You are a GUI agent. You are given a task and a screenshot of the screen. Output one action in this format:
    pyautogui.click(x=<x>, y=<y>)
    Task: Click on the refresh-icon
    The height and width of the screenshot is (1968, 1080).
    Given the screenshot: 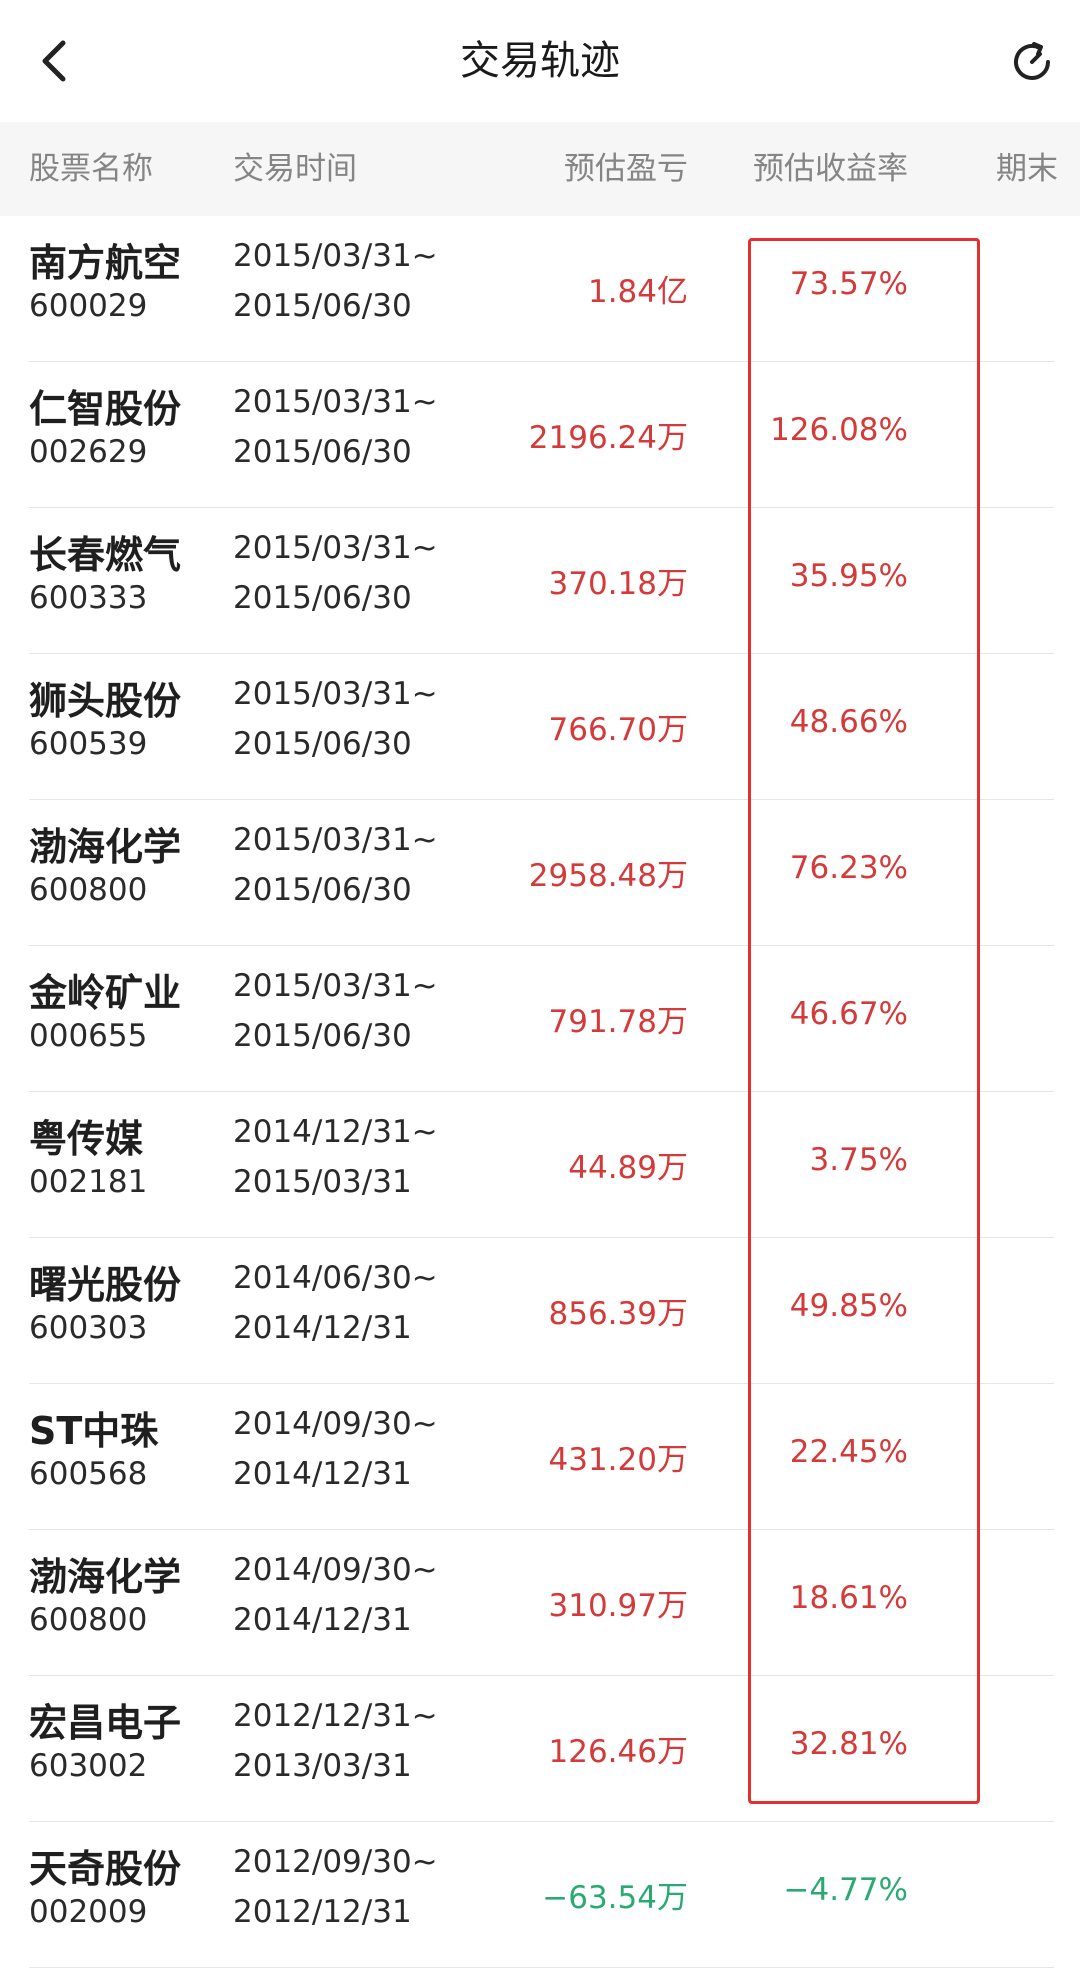 What is the action you would take?
    pyautogui.click(x=1032, y=61)
    